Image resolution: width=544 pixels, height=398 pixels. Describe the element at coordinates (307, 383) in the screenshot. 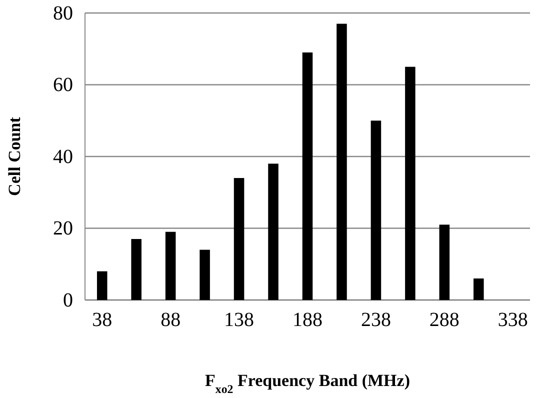

I see `x-axis-title: F$_{xo2}$ Frequency Band (MHz)` at that location.